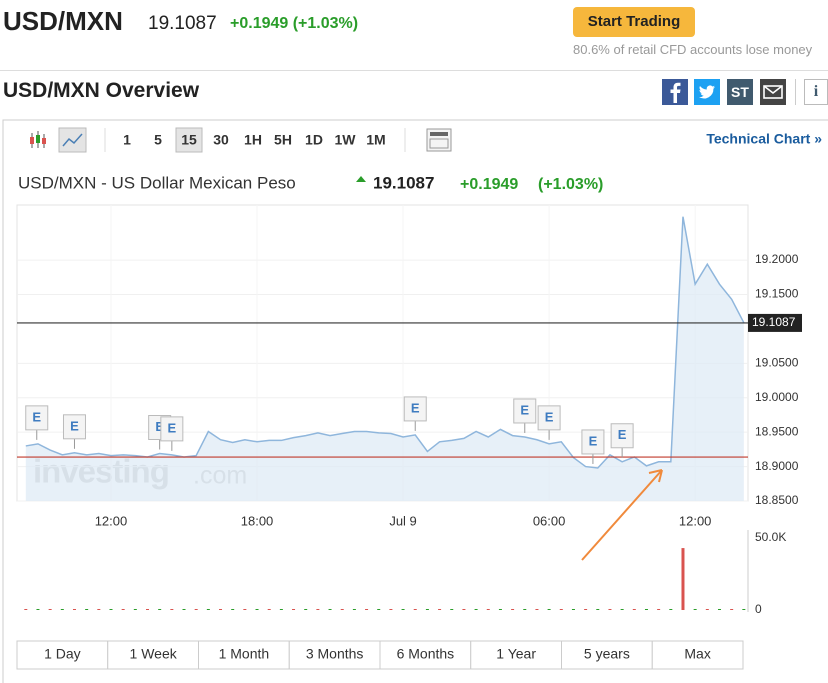  What do you see at coordinates (775, 322) in the screenshot?
I see `last-price-box` at bounding box center [775, 322].